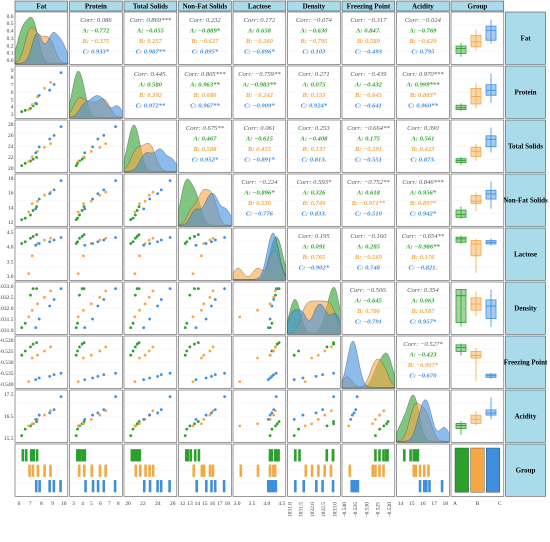 The height and width of the screenshot is (542, 550). I want to click on row-header-acidity, so click(525, 416).